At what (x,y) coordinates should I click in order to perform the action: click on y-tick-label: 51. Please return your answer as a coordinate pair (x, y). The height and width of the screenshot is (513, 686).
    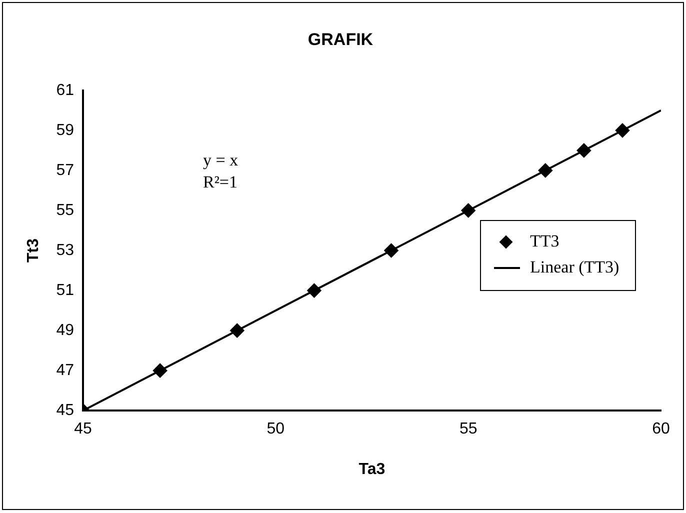
    Looking at the image, I should click on (65, 290).